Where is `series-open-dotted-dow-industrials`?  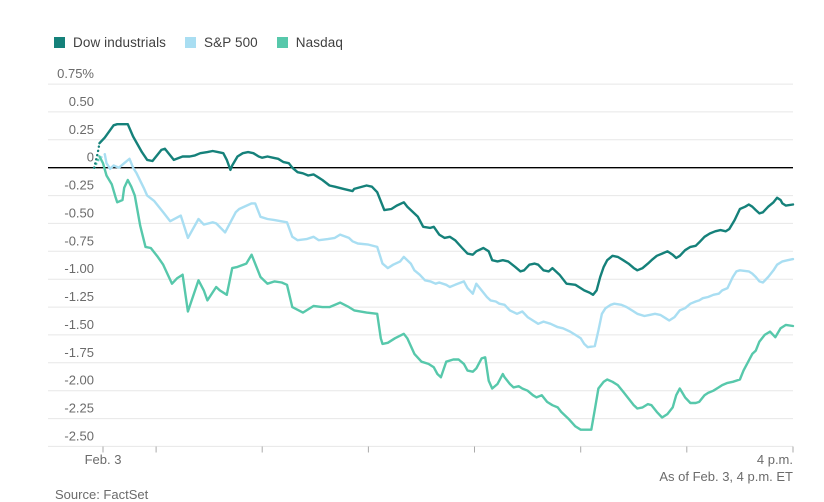 series-open-dotted-dow-industrials is located at coordinates (97, 155).